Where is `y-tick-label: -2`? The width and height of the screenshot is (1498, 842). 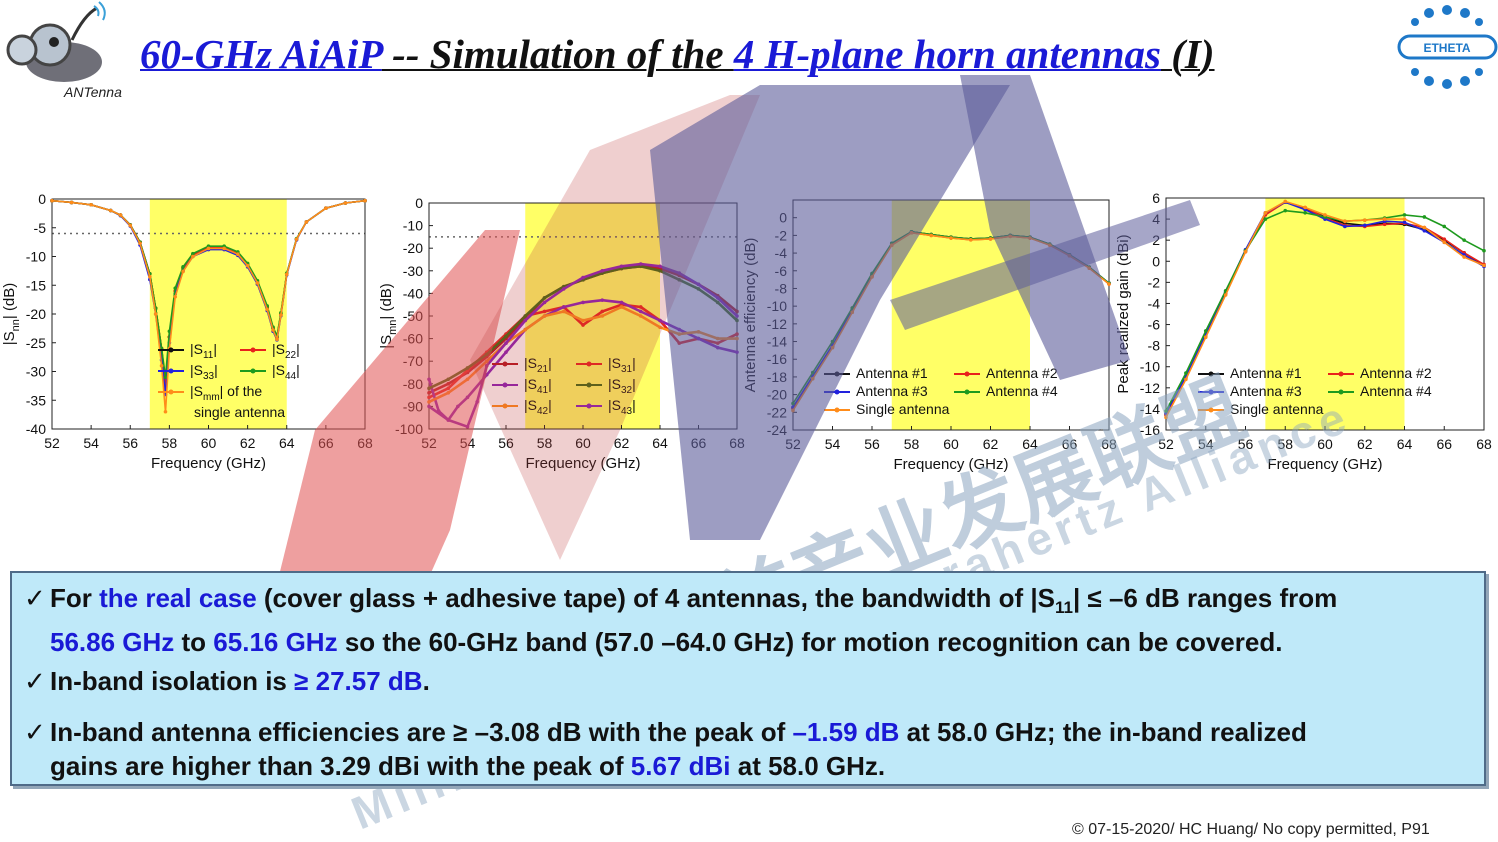
y-tick-label: -2 is located at coordinates (781, 235).